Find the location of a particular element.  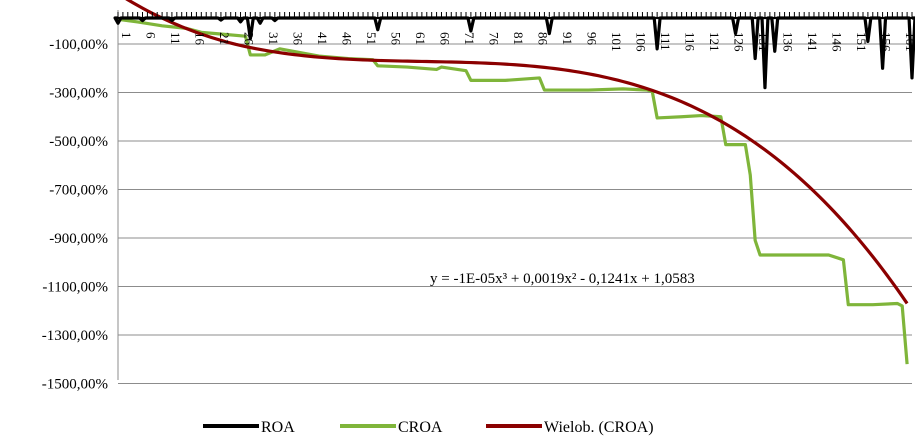

x-tick-label: 1 is located at coordinates (126, 35).